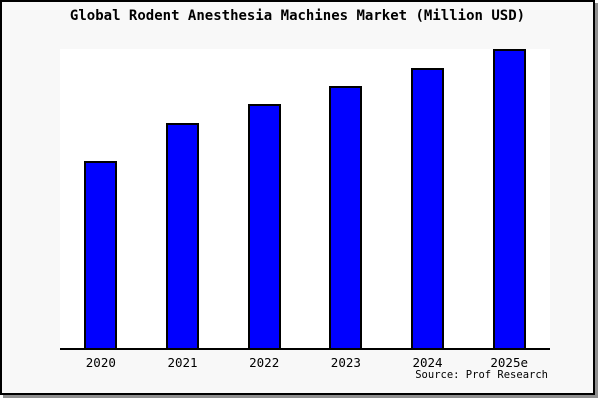 The image size is (600, 400). What do you see at coordinates (509, 362) in the screenshot?
I see `x-tick-2025e: 2025e` at bounding box center [509, 362].